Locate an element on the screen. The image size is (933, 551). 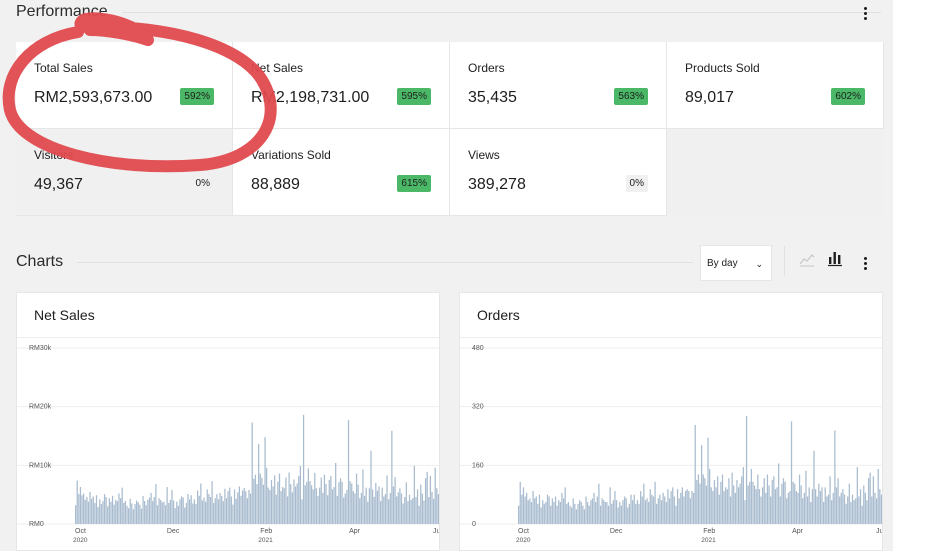
tile-orders: Orders 35,435 563% is located at coordinates (558, 85).